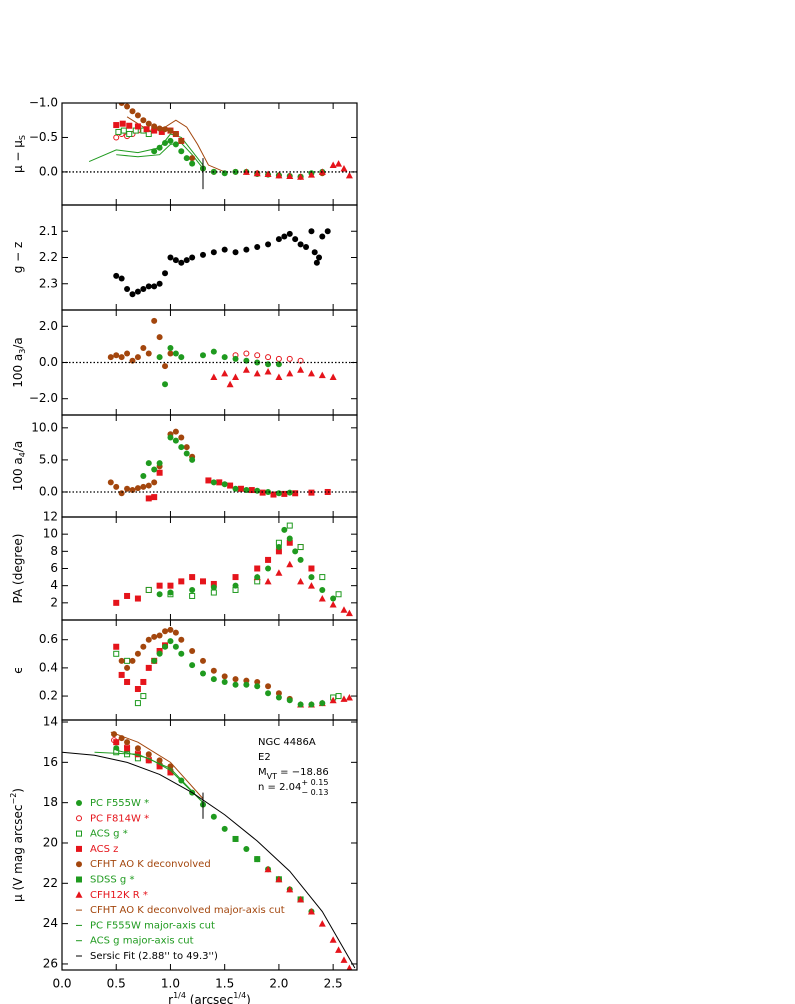  What do you see at coordinates (18, 156) in the screenshot?
I see `y-axis-label-part: μ − μ` at bounding box center [18, 156].